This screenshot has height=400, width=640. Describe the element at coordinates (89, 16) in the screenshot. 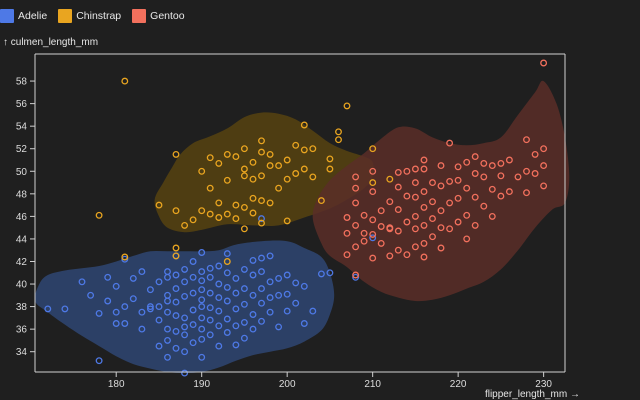

I see `legend-item-chinstrap: Chinstrap` at that location.